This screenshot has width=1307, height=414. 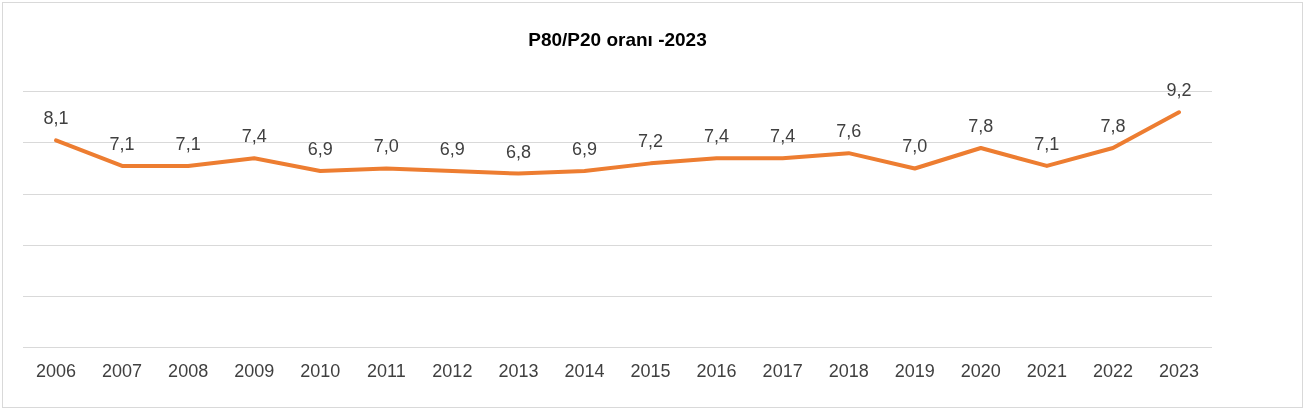 What do you see at coordinates (320, 371) in the screenshot?
I see `x-tick-label: 2010` at bounding box center [320, 371].